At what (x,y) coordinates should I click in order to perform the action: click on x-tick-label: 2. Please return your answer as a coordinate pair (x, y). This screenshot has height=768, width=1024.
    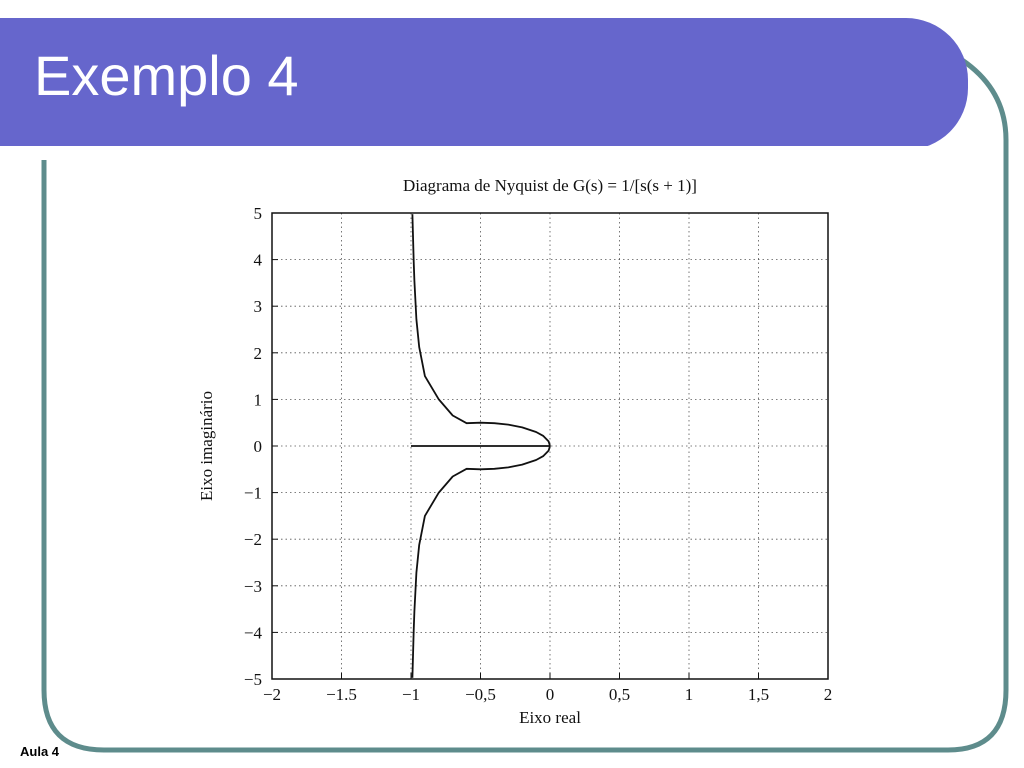
    Looking at the image, I should click on (828, 694).